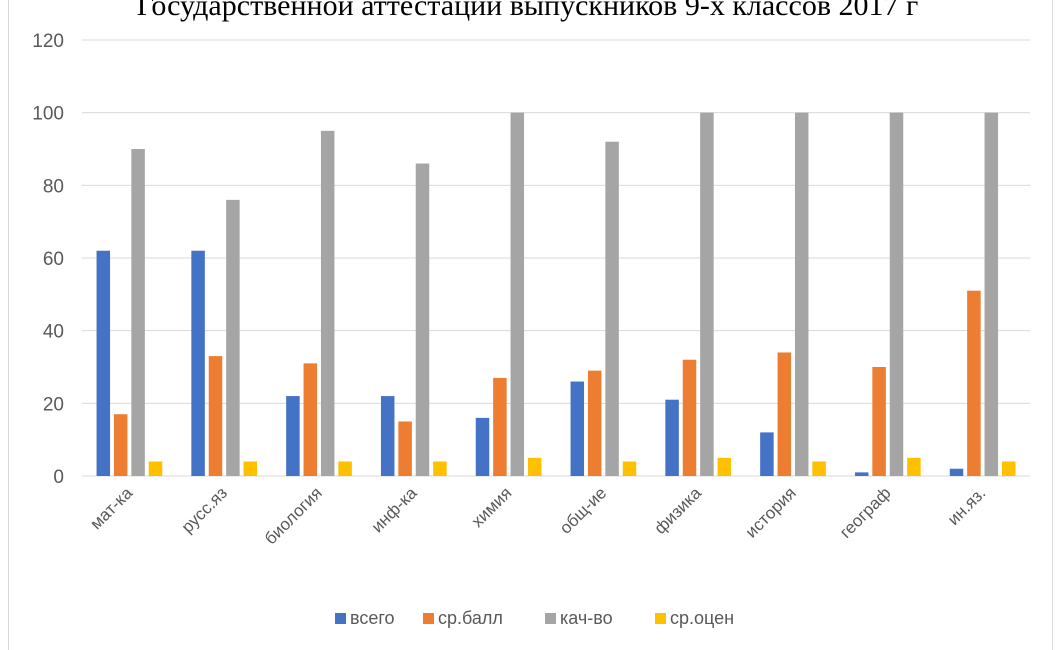  What do you see at coordinates (583, 510) in the screenshot?
I see `x-tick-label: общ-ие` at bounding box center [583, 510].